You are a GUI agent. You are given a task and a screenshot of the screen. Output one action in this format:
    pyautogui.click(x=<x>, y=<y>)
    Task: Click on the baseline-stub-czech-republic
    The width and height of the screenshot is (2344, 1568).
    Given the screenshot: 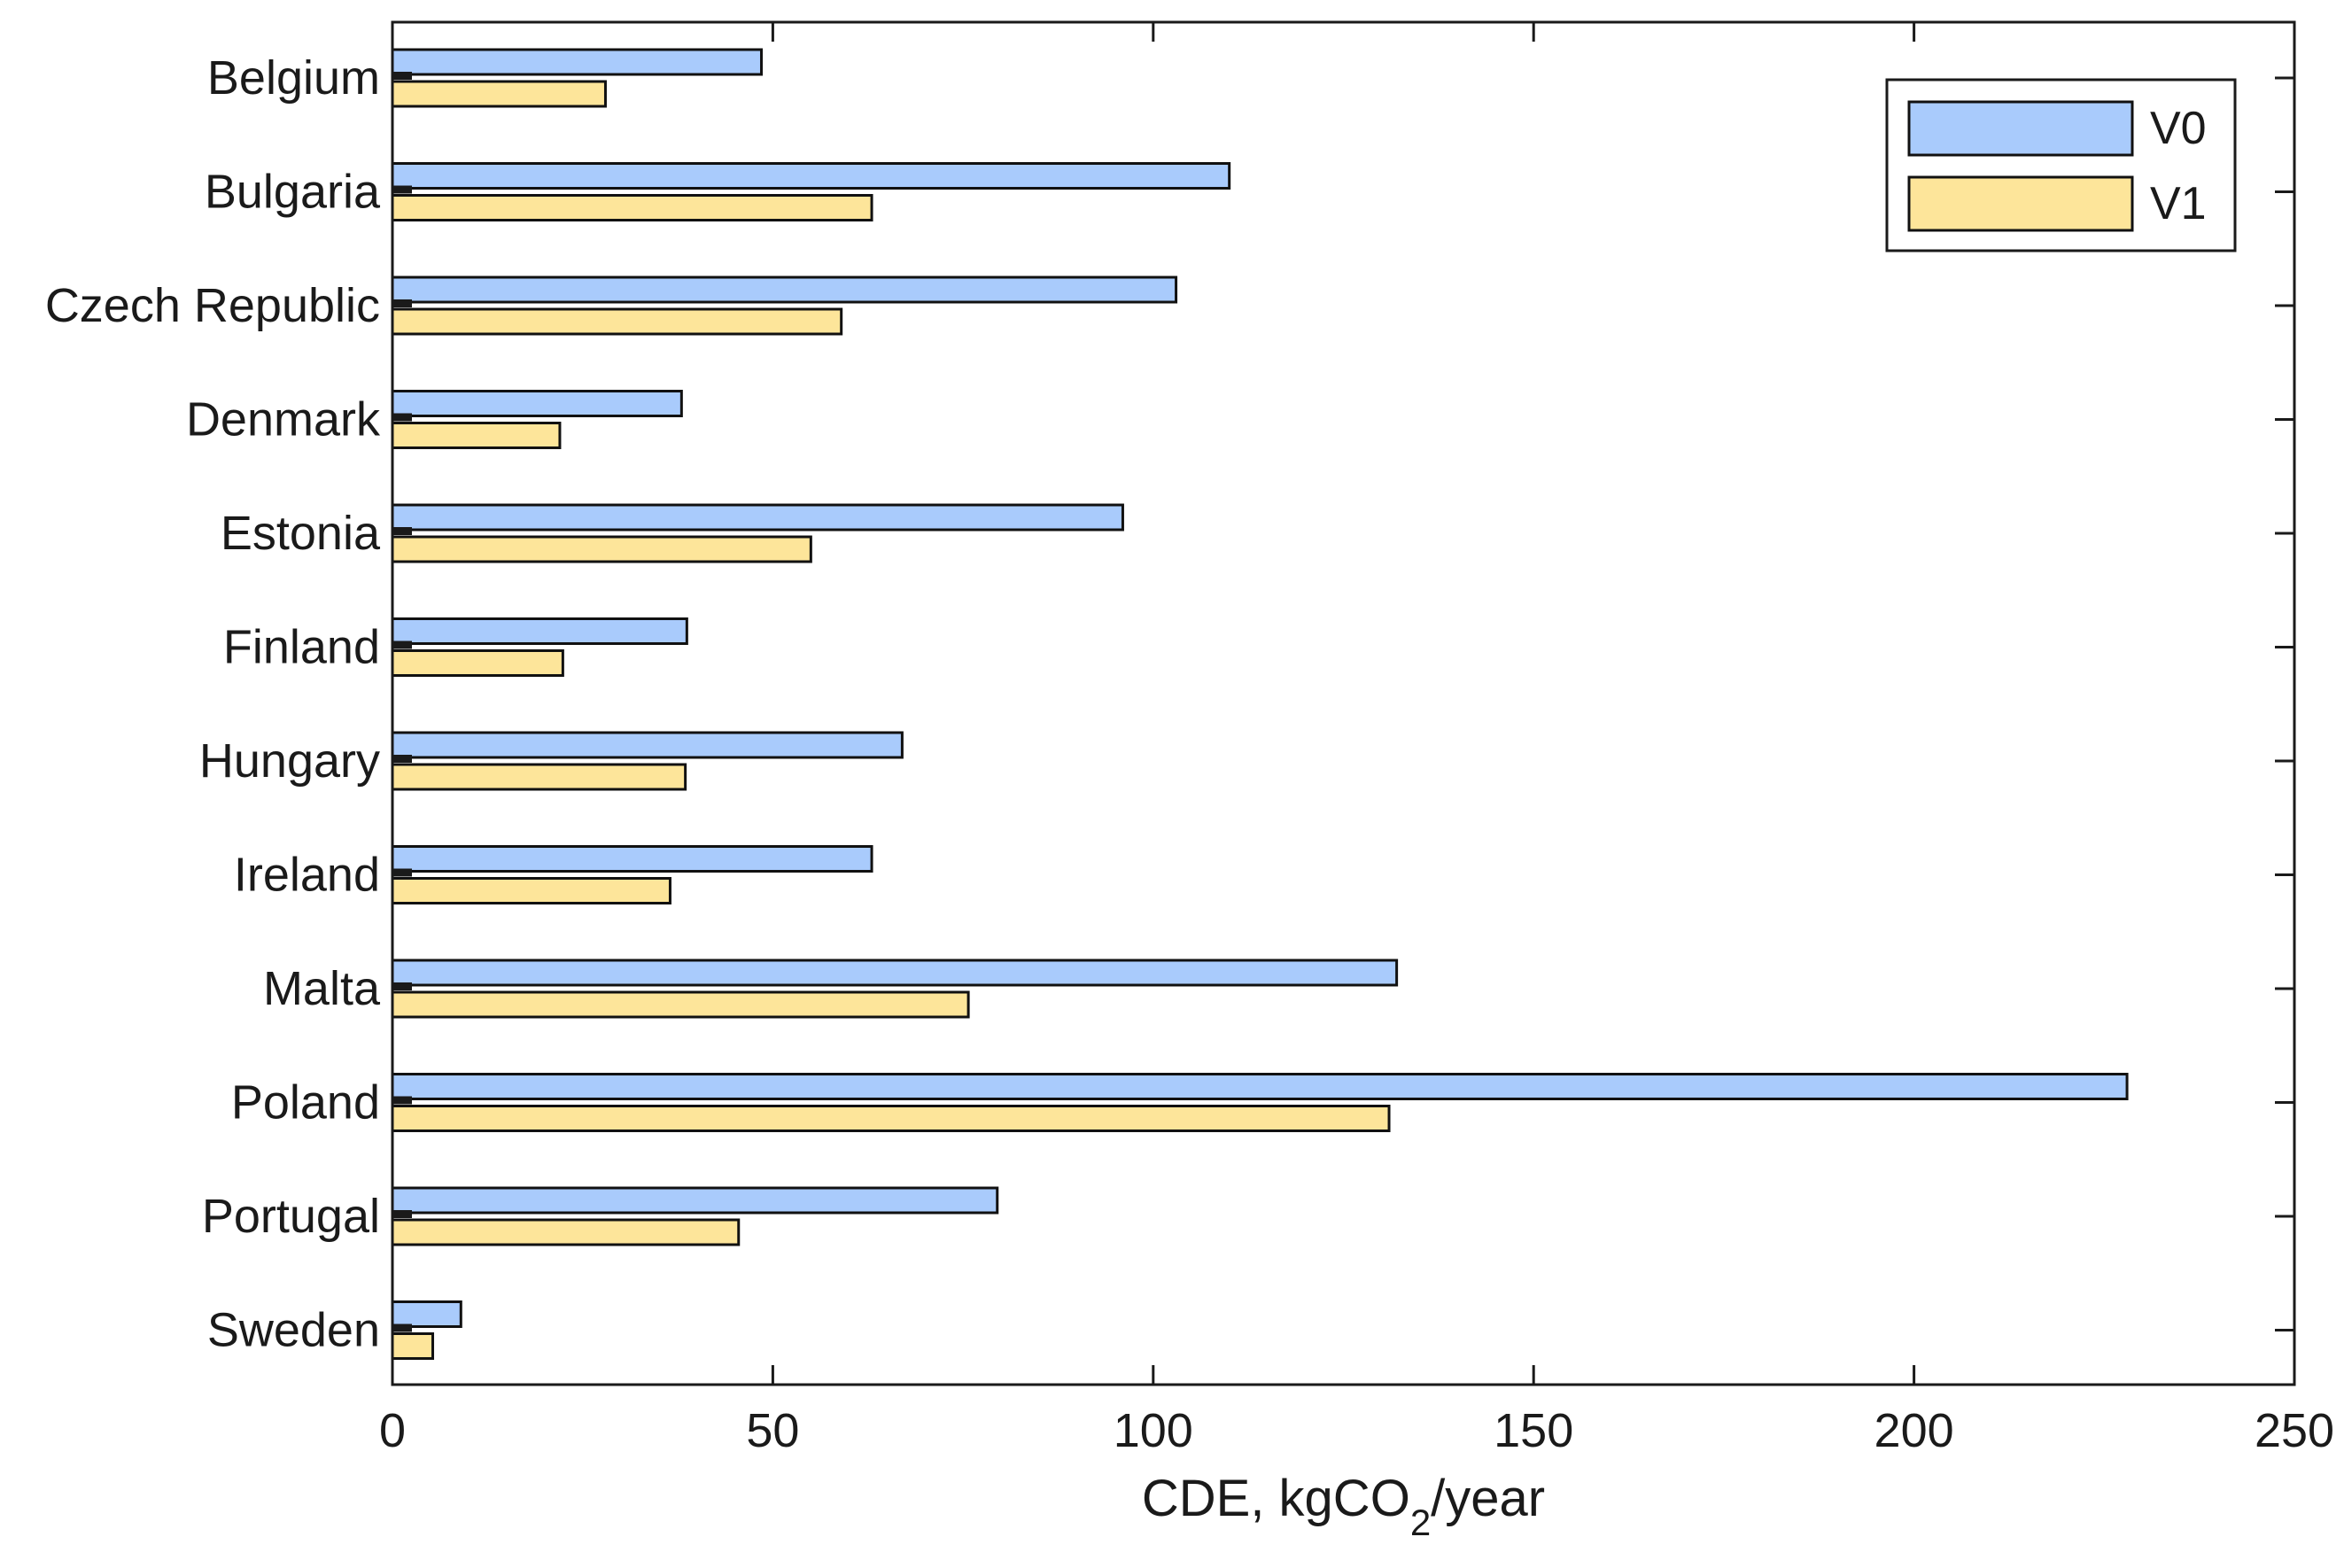 What is the action you would take?
    pyautogui.click(x=402, y=303)
    